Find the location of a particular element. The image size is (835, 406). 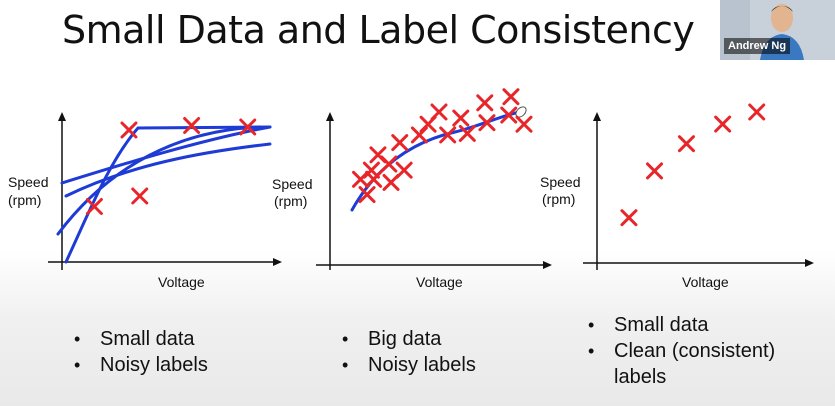

bullet-list-big-noisy: Big data Noisy labels is located at coordinates (409, 352).